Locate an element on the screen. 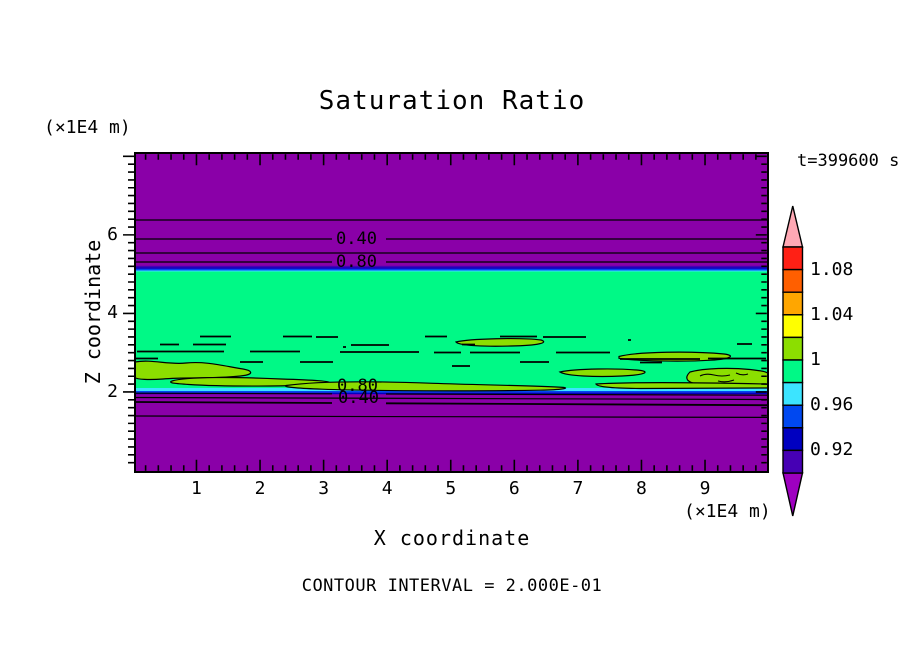  x-tick-label: 9 is located at coordinates (705, 488).